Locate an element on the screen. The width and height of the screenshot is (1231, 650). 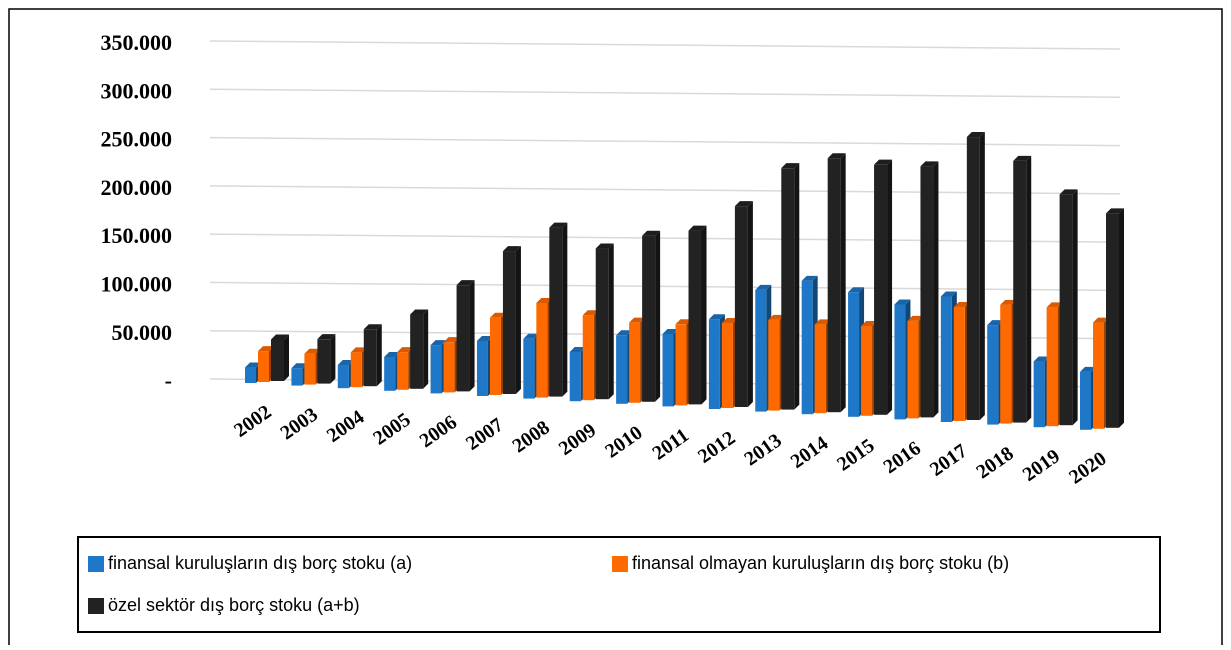
grid-line is located at coordinates (665, 45).